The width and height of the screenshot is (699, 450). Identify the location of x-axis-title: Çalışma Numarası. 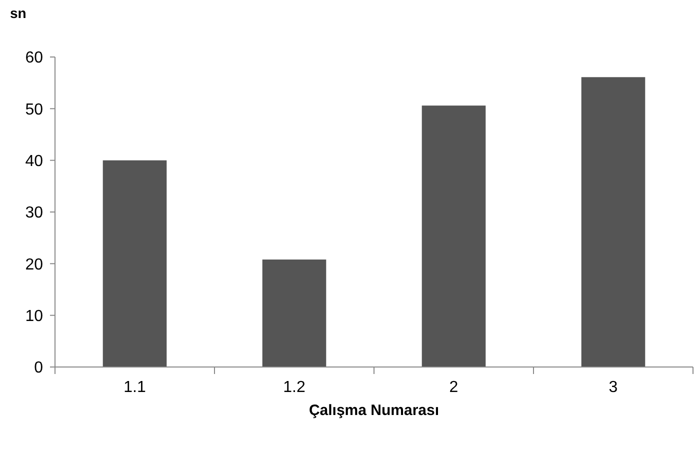
(374, 410).